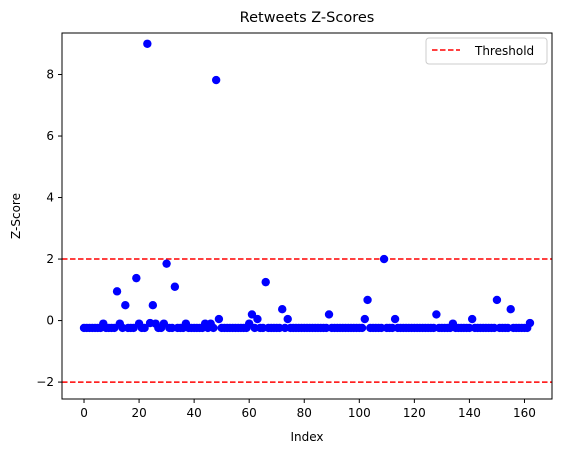 The height and width of the screenshot is (455, 565). Describe the element at coordinates (49, 228) in the screenshot. I see `y-axis-ticks: −2 0 2 4 6 8` at that location.